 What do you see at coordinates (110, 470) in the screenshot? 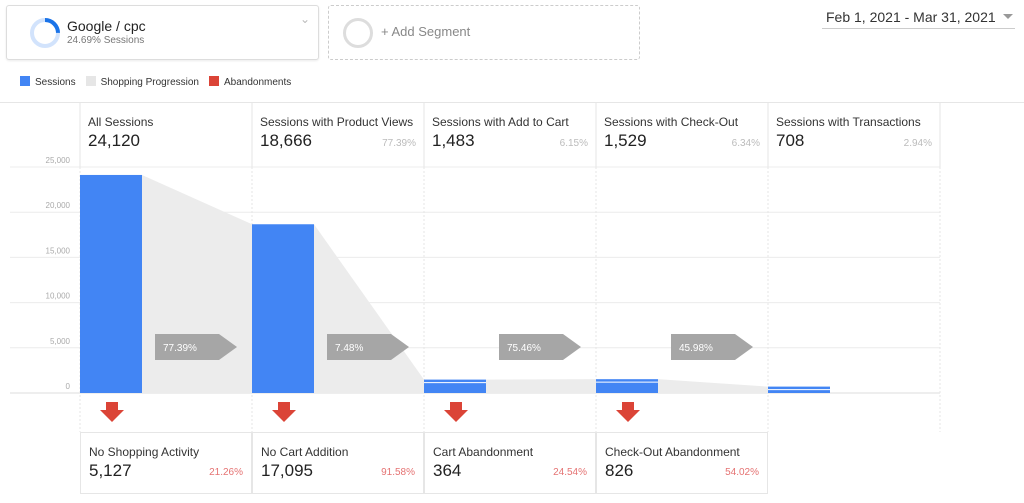
I see `abandonment-value: 5,127` at bounding box center [110, 470].